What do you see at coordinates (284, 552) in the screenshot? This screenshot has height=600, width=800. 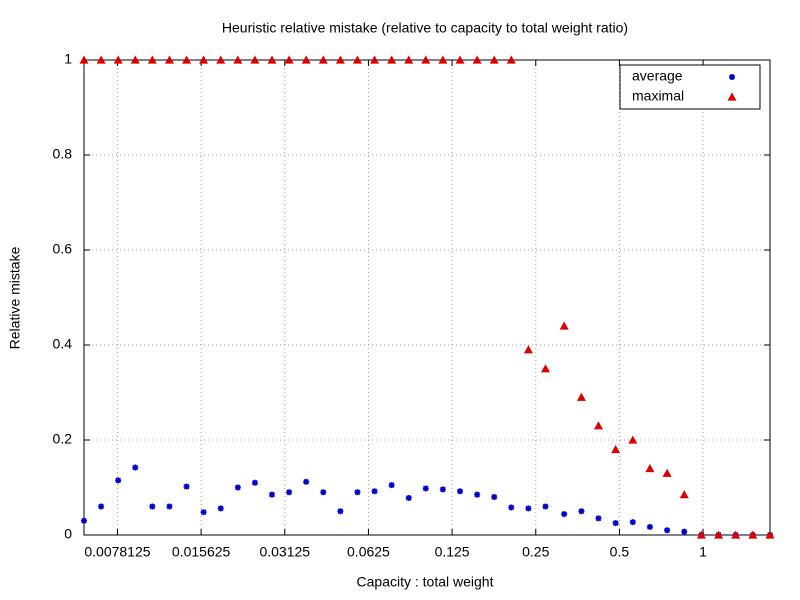 I see `x-tick-label: 0.03125` at bounding box center [284, 552].